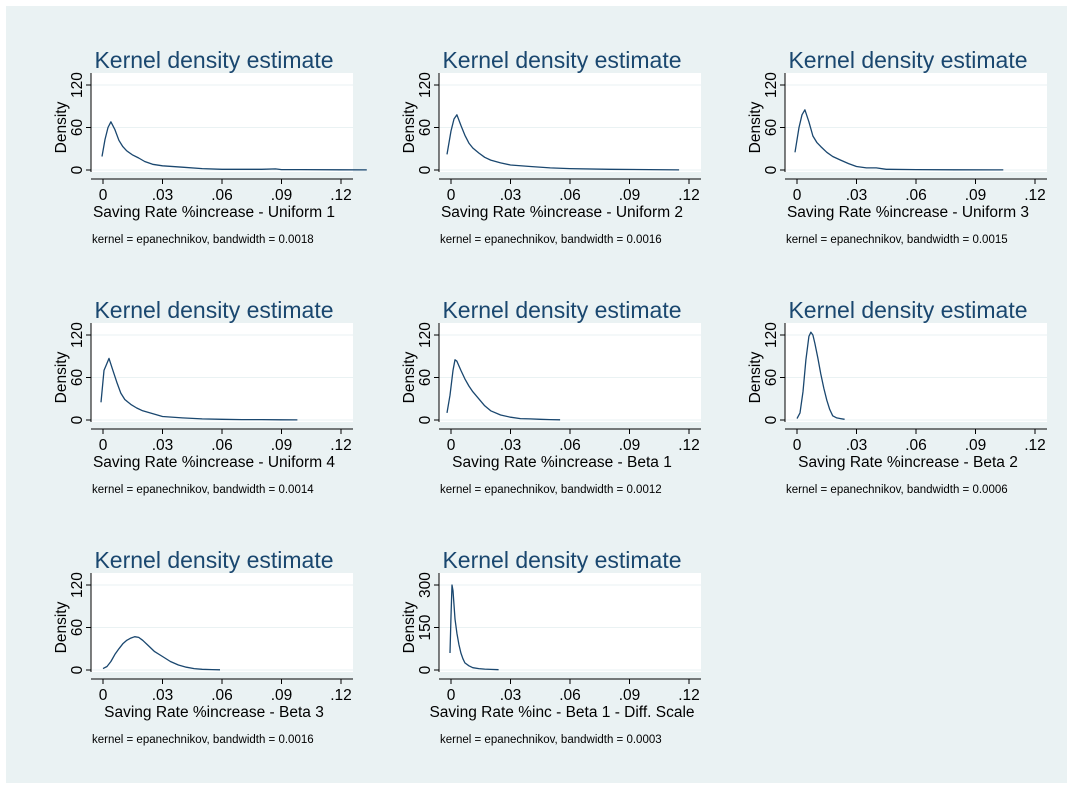  I want to click on y-tick-label-1: 150, so click(425, 627).